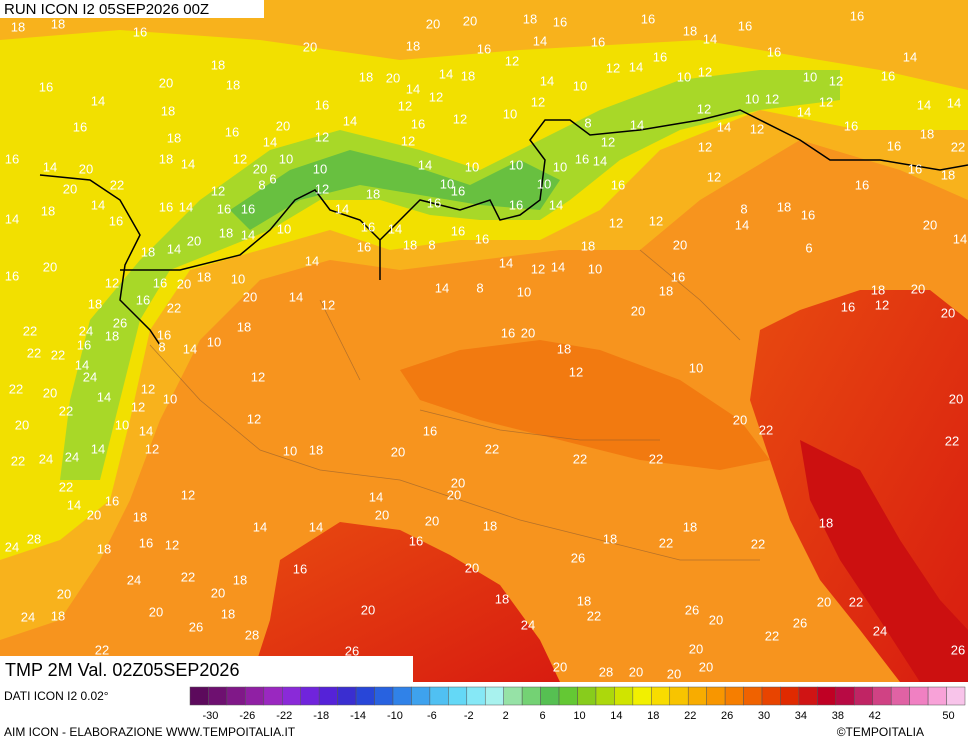 The image size is (968, 745). I want to click on legend-tick-label: 10, so click(579, 716).